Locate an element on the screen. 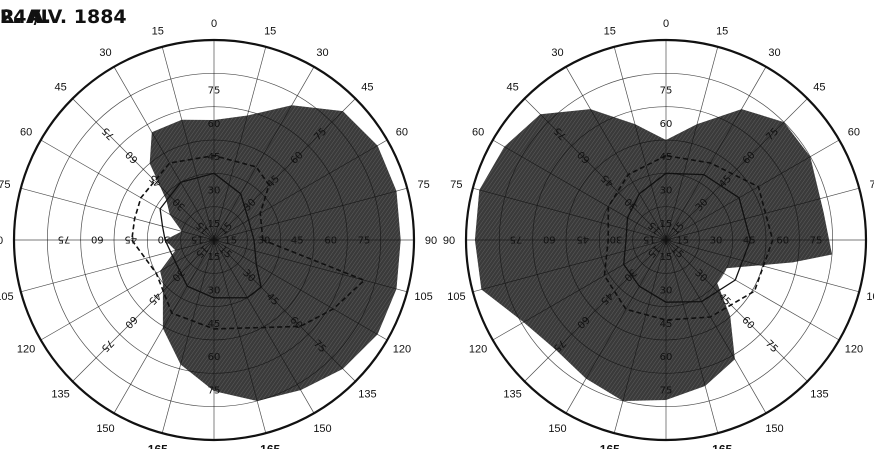  date-label: 24./IV. 1884 is located at coordinates (63, 17).